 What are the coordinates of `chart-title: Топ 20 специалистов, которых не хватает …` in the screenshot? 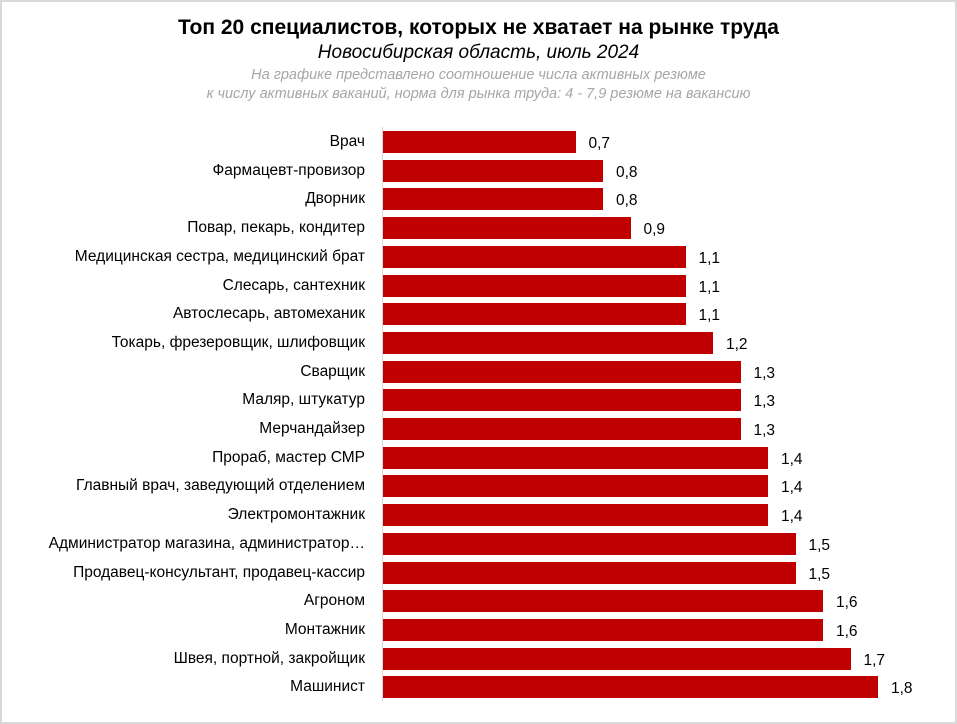 It's located at (478, 27).